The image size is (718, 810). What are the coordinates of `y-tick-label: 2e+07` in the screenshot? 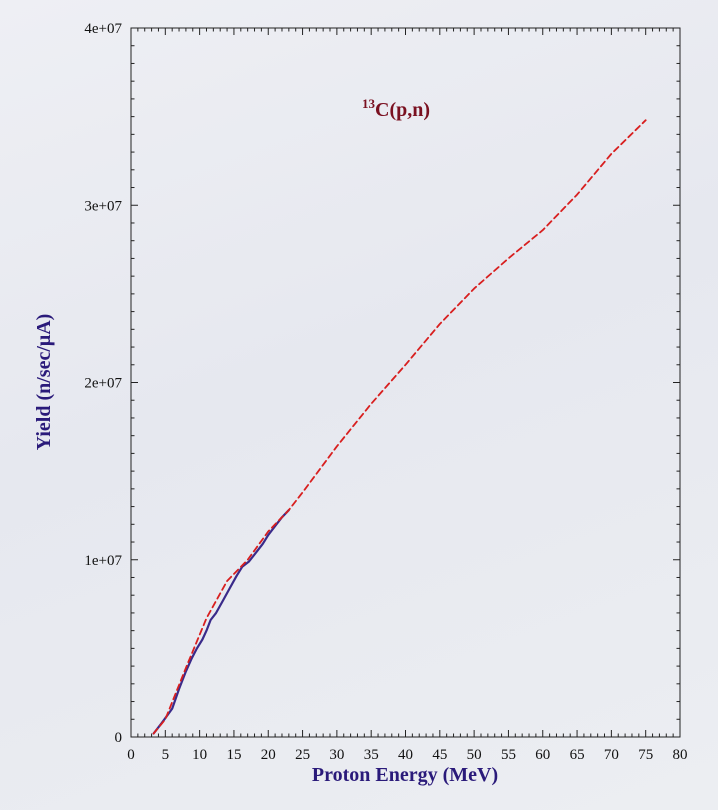 It's located at (103, 384).